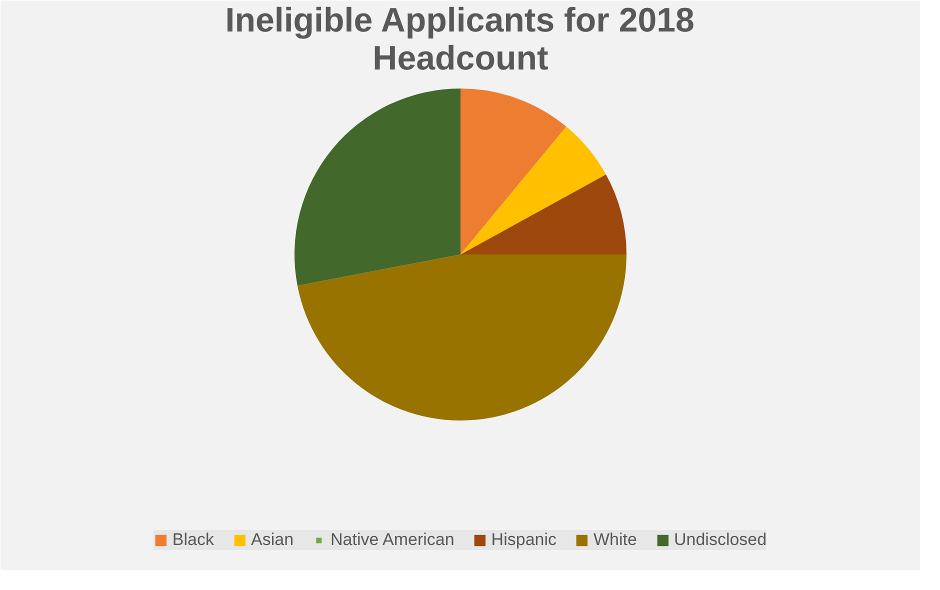 Image resolution: width=940 pixels, height=590 pixels. I want to click on legend-label: Undisclosed, so click(720, 540).